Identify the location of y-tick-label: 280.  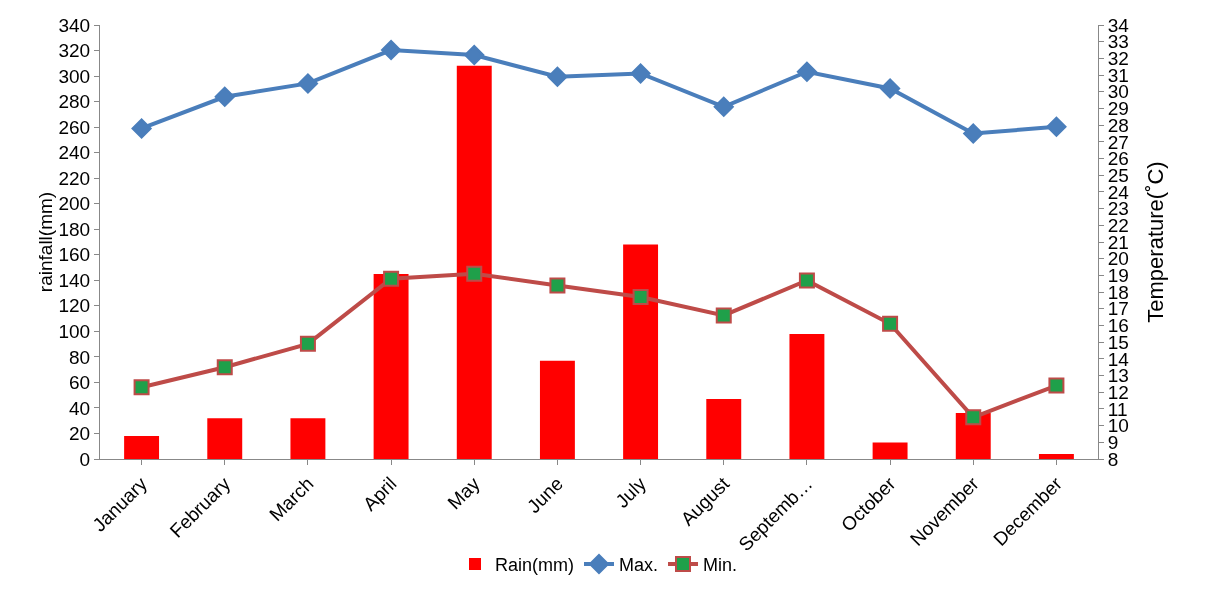
(74, 102).